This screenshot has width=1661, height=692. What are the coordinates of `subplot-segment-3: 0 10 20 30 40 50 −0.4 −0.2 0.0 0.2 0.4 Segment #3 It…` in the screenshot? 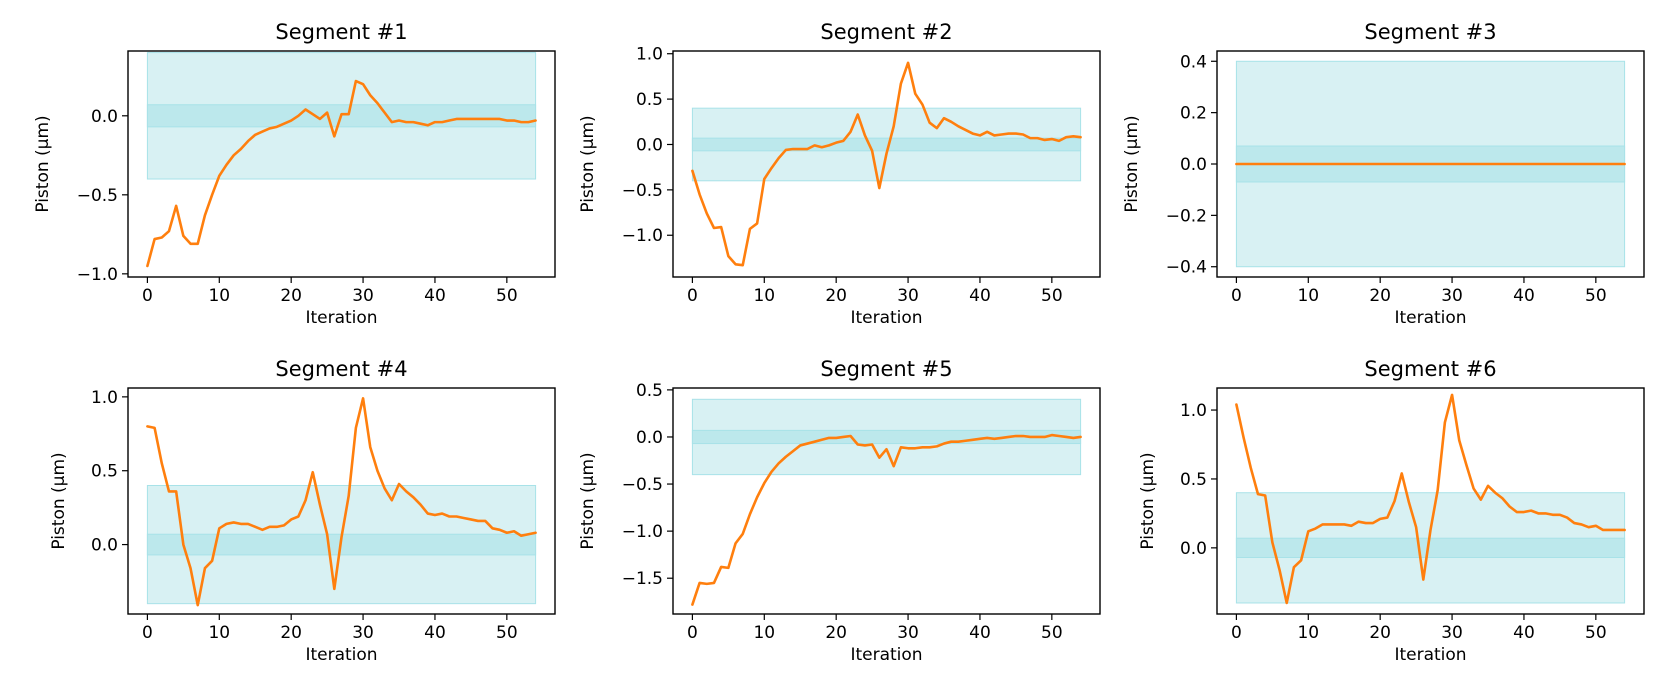 It's located at (1383, 174).